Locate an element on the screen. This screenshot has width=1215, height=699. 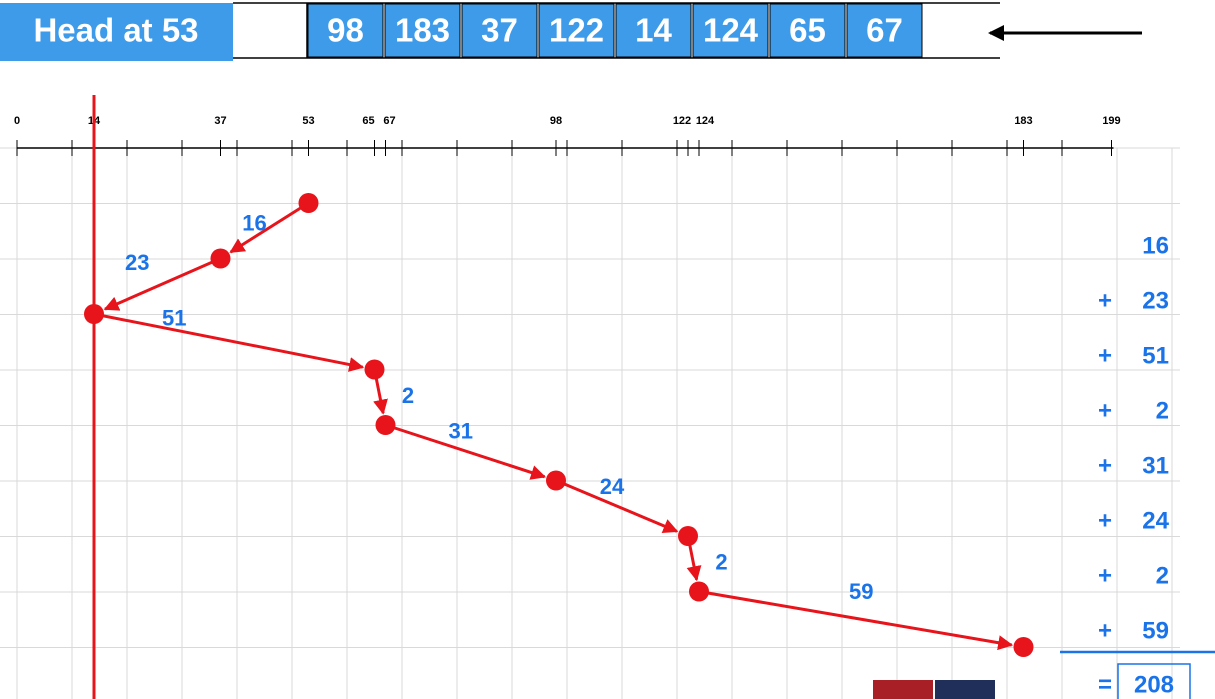
distance-label: 31 is located at coordinates (461, 431).